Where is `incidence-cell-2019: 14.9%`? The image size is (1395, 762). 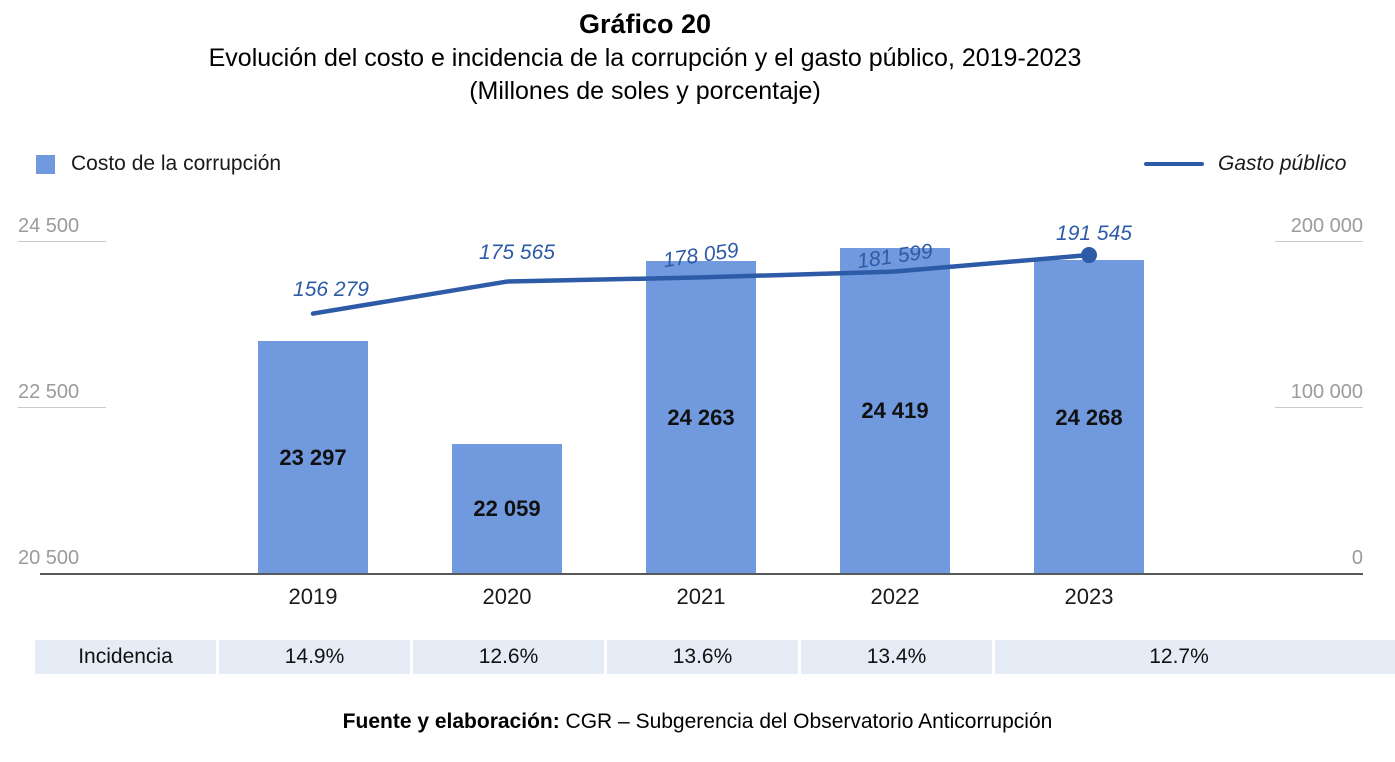 incidence-cell-2019: 14.9% is located at coordinates (314, 657).